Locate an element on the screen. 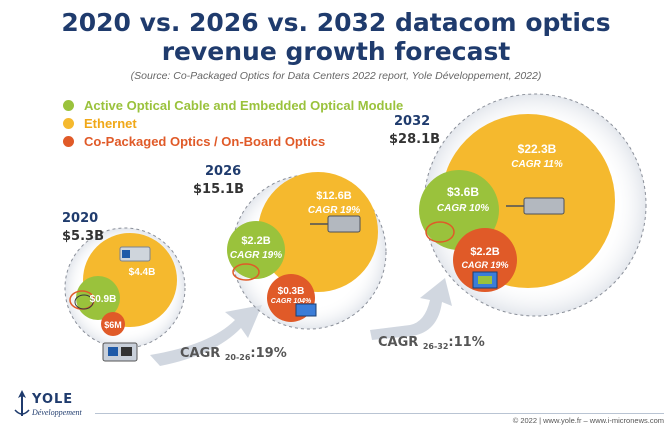 This screenshot has width=672, height=434. transceiver-icon-2026 is located at coordinates (335, 224).